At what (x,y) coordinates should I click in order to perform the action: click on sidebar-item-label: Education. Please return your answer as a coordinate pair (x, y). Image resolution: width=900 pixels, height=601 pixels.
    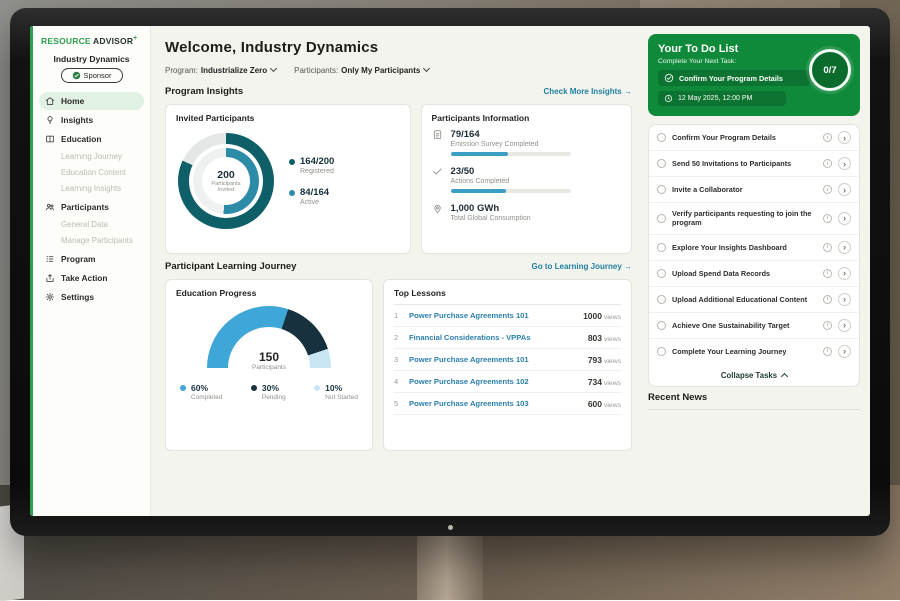
    Looking at the image, I should click on (81, 139).